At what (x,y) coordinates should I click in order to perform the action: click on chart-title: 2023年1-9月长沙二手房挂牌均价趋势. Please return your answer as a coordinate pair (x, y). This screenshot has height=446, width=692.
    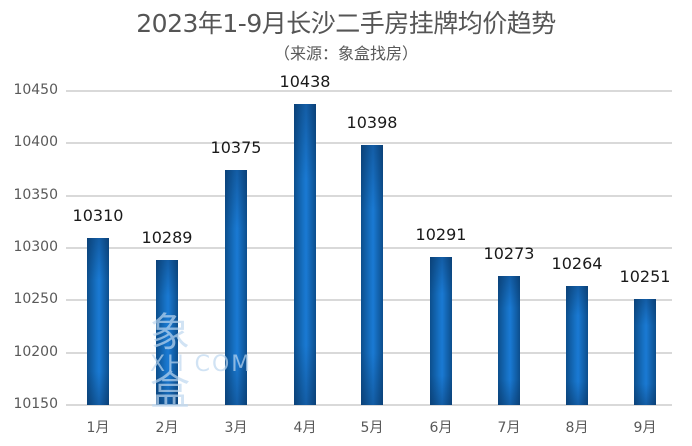
    Looking at the image, I should click on (346, 23).